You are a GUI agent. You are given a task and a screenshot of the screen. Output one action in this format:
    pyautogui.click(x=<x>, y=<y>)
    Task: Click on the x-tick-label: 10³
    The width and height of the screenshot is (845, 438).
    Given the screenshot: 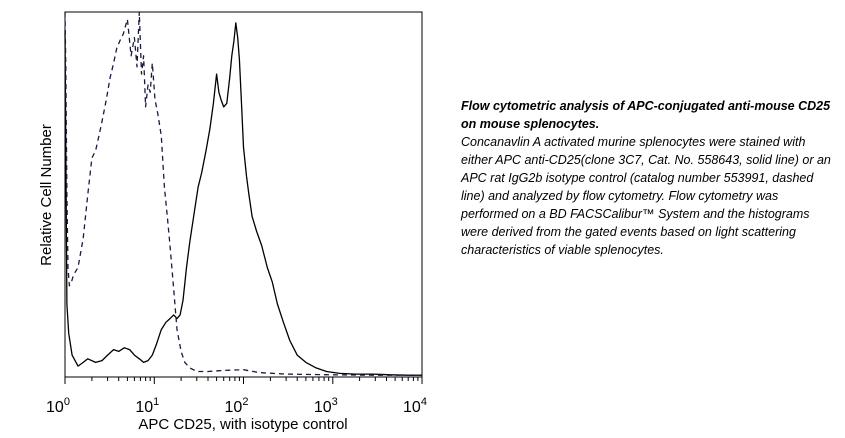 What is the action you would take?
    pyautogui.click(x=326, y=406)
    